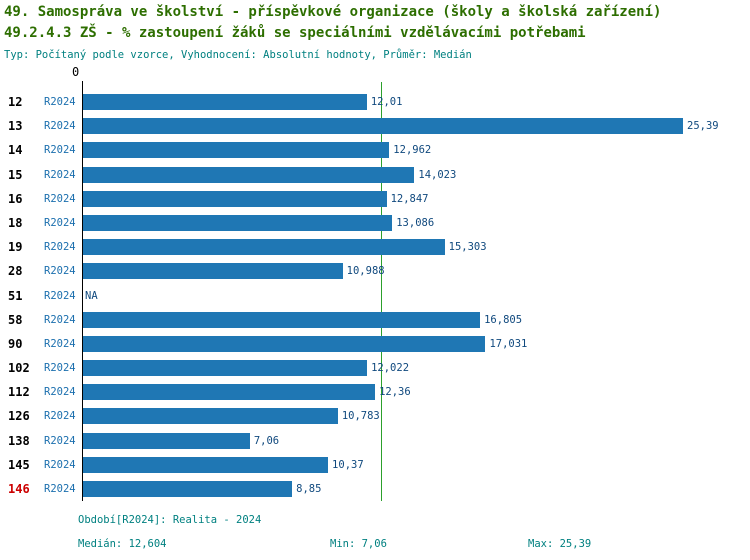 The width and height of the screenshot is (750, 560). I want to click on value-label: 7,06, so click(266, 440).